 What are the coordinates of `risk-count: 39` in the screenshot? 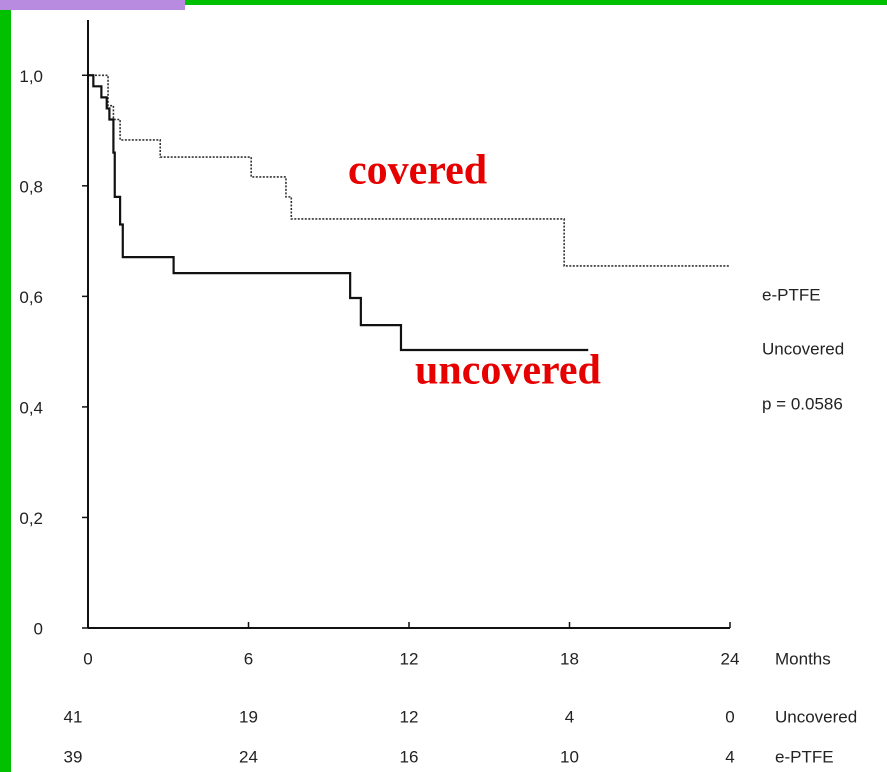 It's located at (73, 756).